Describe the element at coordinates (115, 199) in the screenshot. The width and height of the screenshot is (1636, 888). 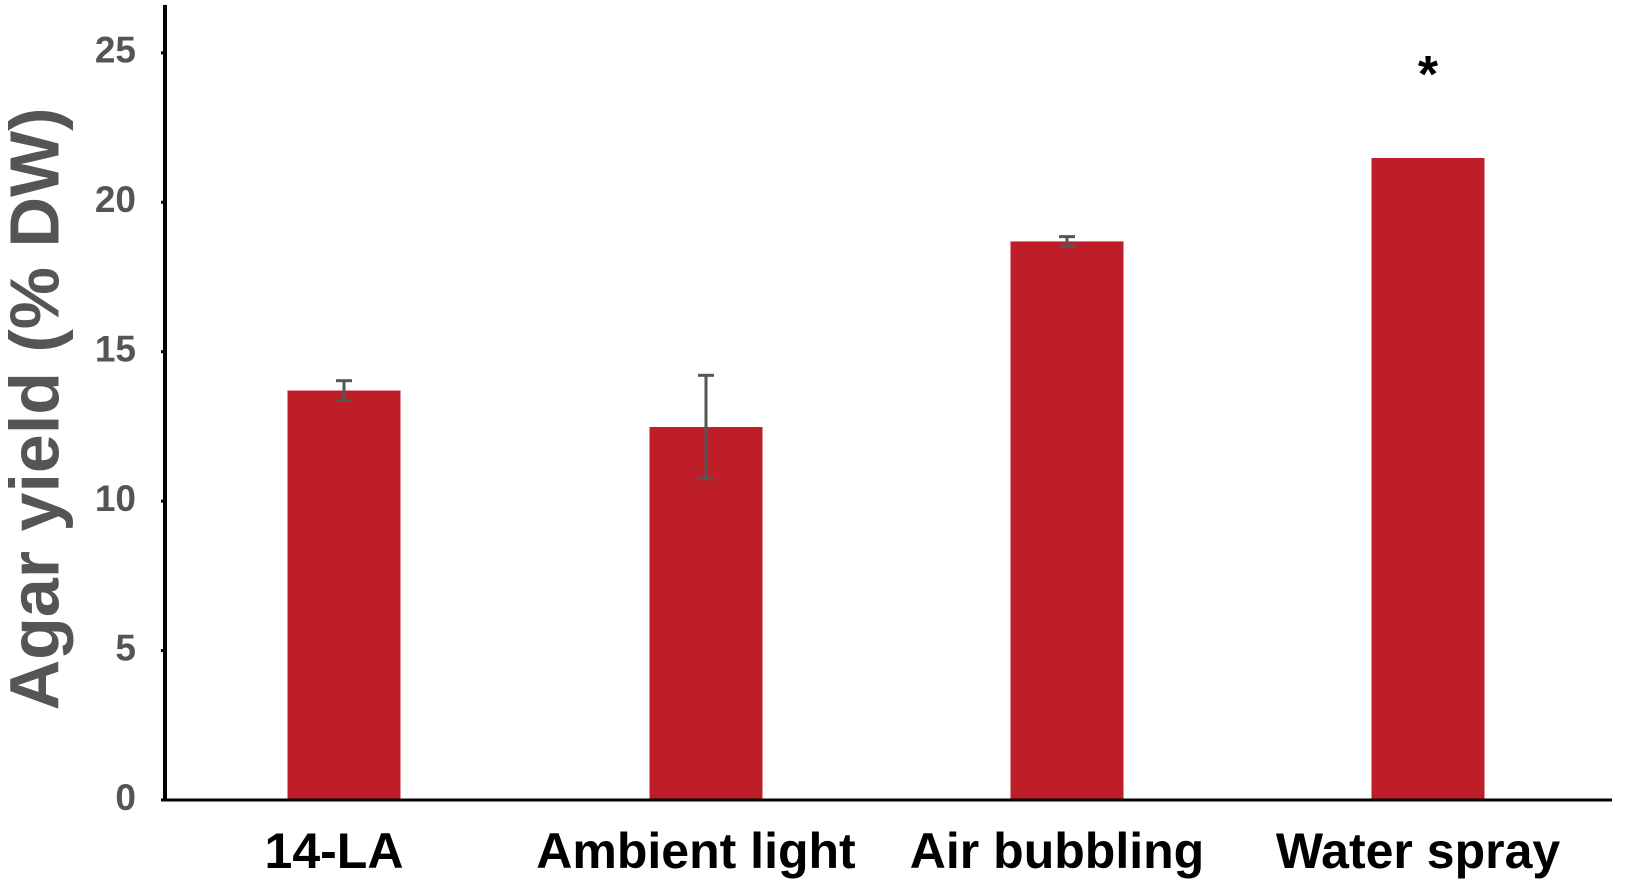
I see `y-tick-label: 20` at that location.